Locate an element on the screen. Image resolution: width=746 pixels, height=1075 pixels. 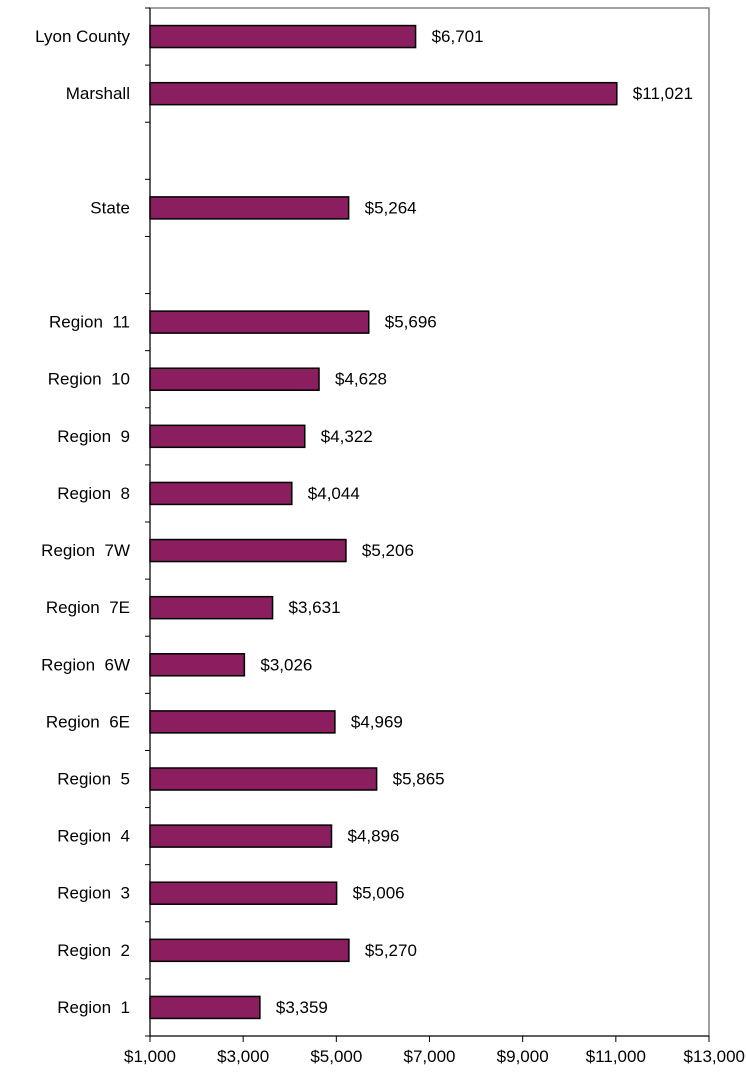
x-tick-label: $11,000 is located at coordinates (616, 1056).